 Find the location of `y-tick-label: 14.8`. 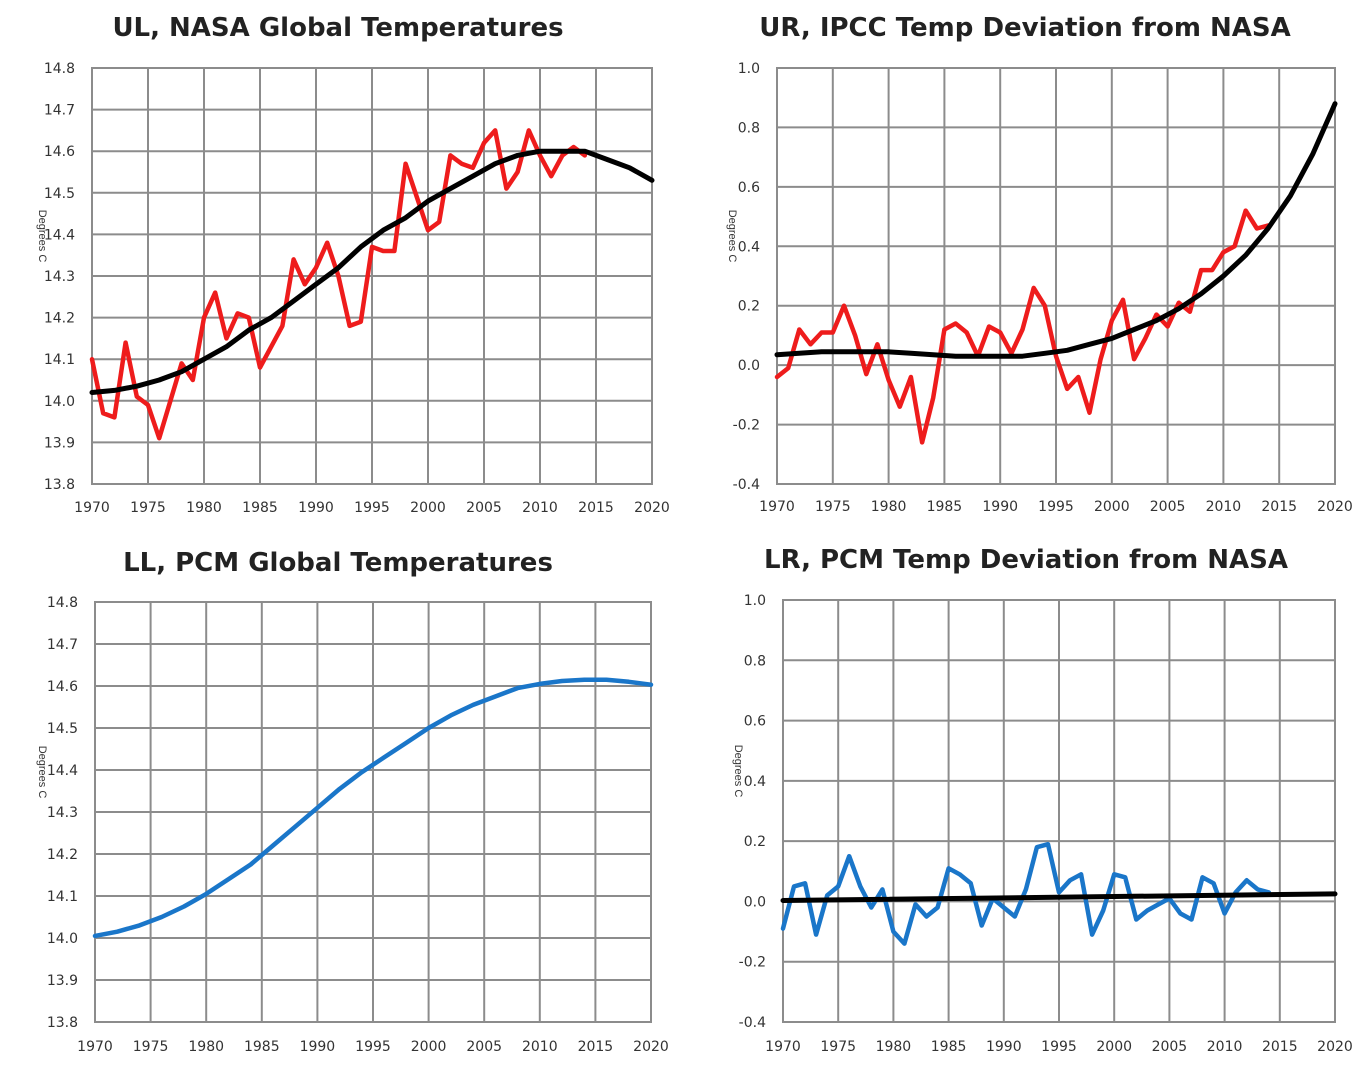

y-tick-label: 14.8 is located at coordinates (59, 69).